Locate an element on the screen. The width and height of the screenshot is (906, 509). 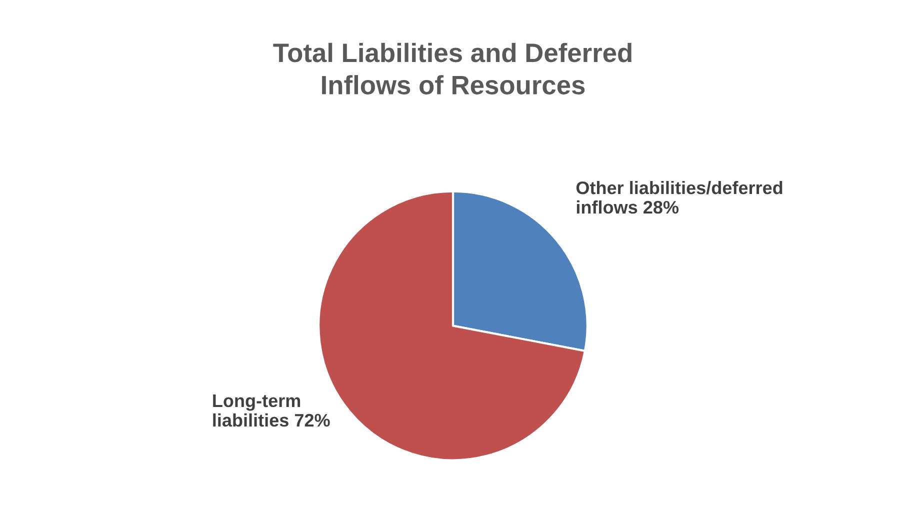
slice-label: Long-term liabilities 72% is located at coordinates (271, 410).